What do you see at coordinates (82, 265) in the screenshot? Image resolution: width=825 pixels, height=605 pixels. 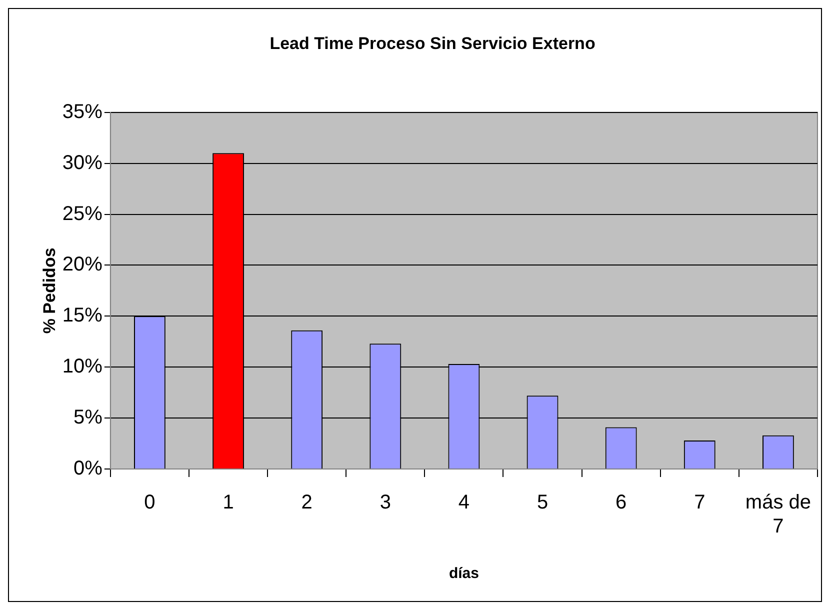 I see `y-tick-label: 20%` at bounding box center [82, 265].